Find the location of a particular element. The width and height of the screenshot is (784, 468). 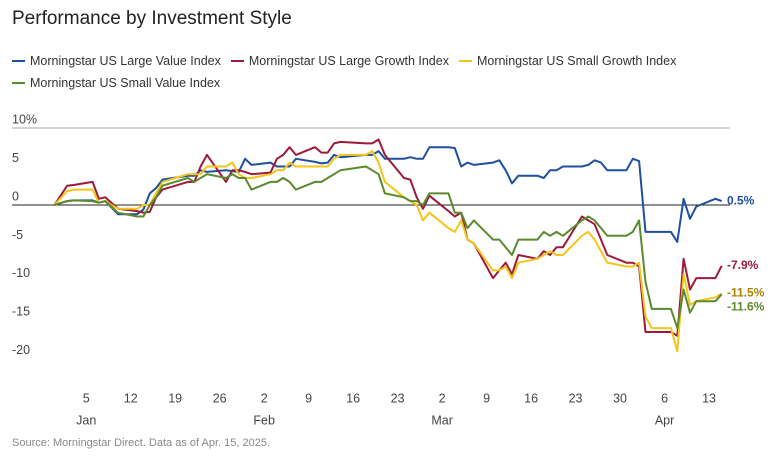

month-label: Apr is located at coordinates (664, 420).